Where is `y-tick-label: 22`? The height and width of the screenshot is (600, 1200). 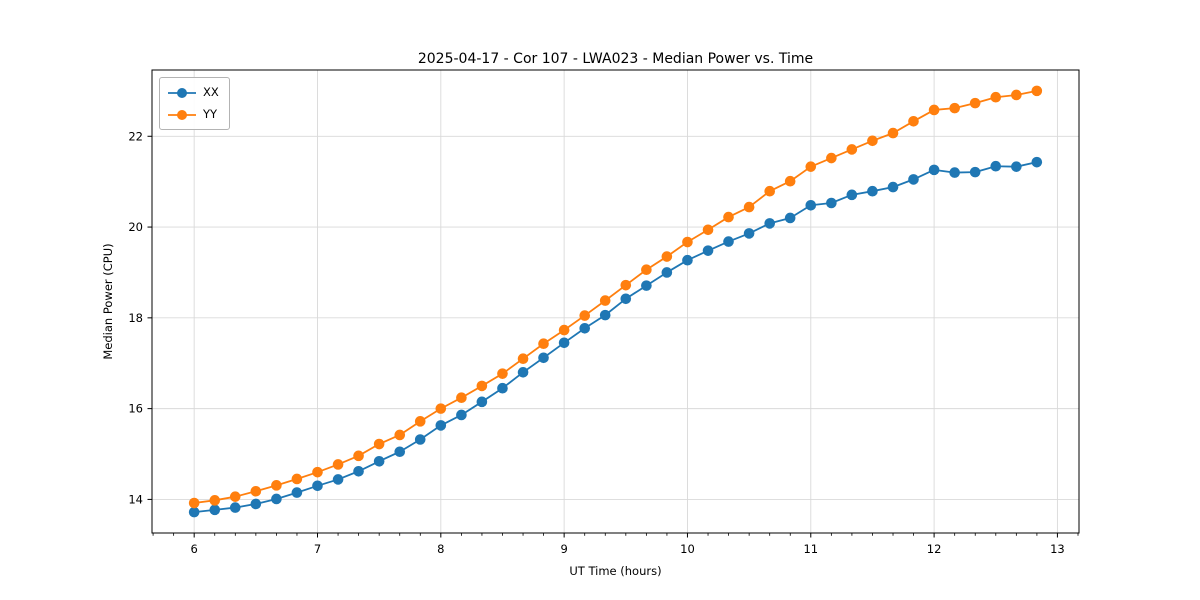
y-tick-label: 22 is located at coordinates (135, 136).